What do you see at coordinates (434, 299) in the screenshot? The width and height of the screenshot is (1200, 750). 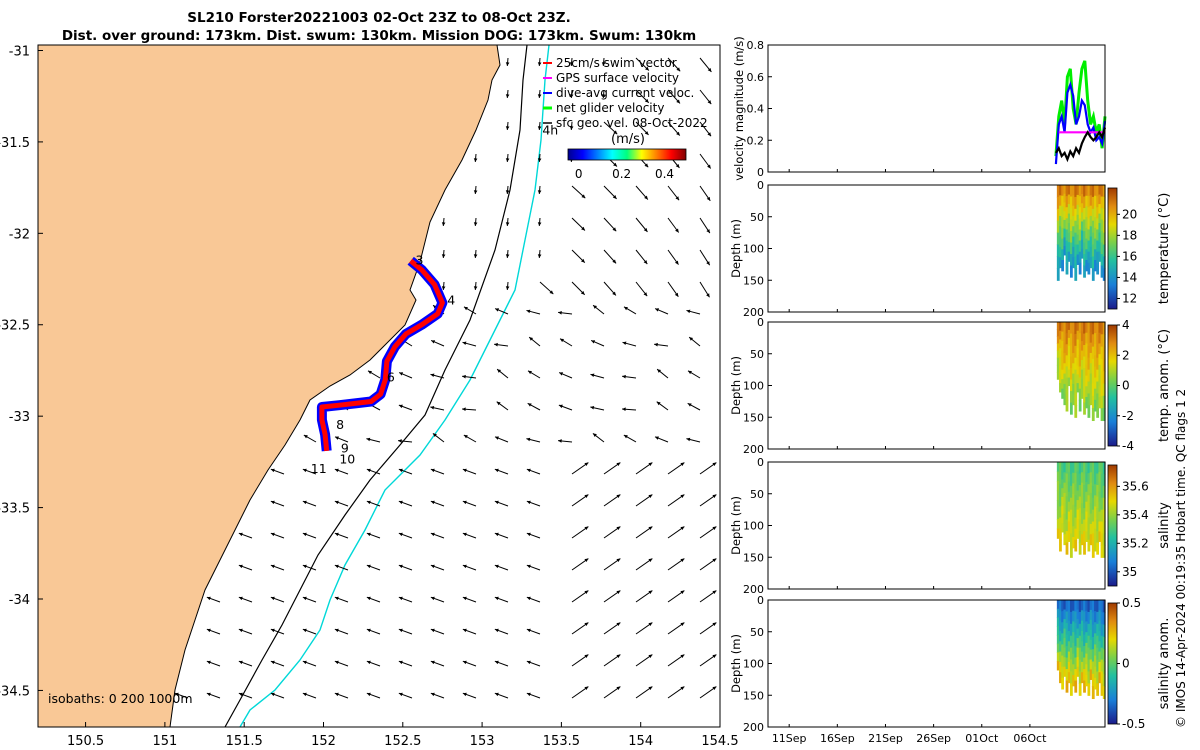 I see `track-day-labels: 3 4 6 8 910 11 4h` at bounding box center [434, 299].